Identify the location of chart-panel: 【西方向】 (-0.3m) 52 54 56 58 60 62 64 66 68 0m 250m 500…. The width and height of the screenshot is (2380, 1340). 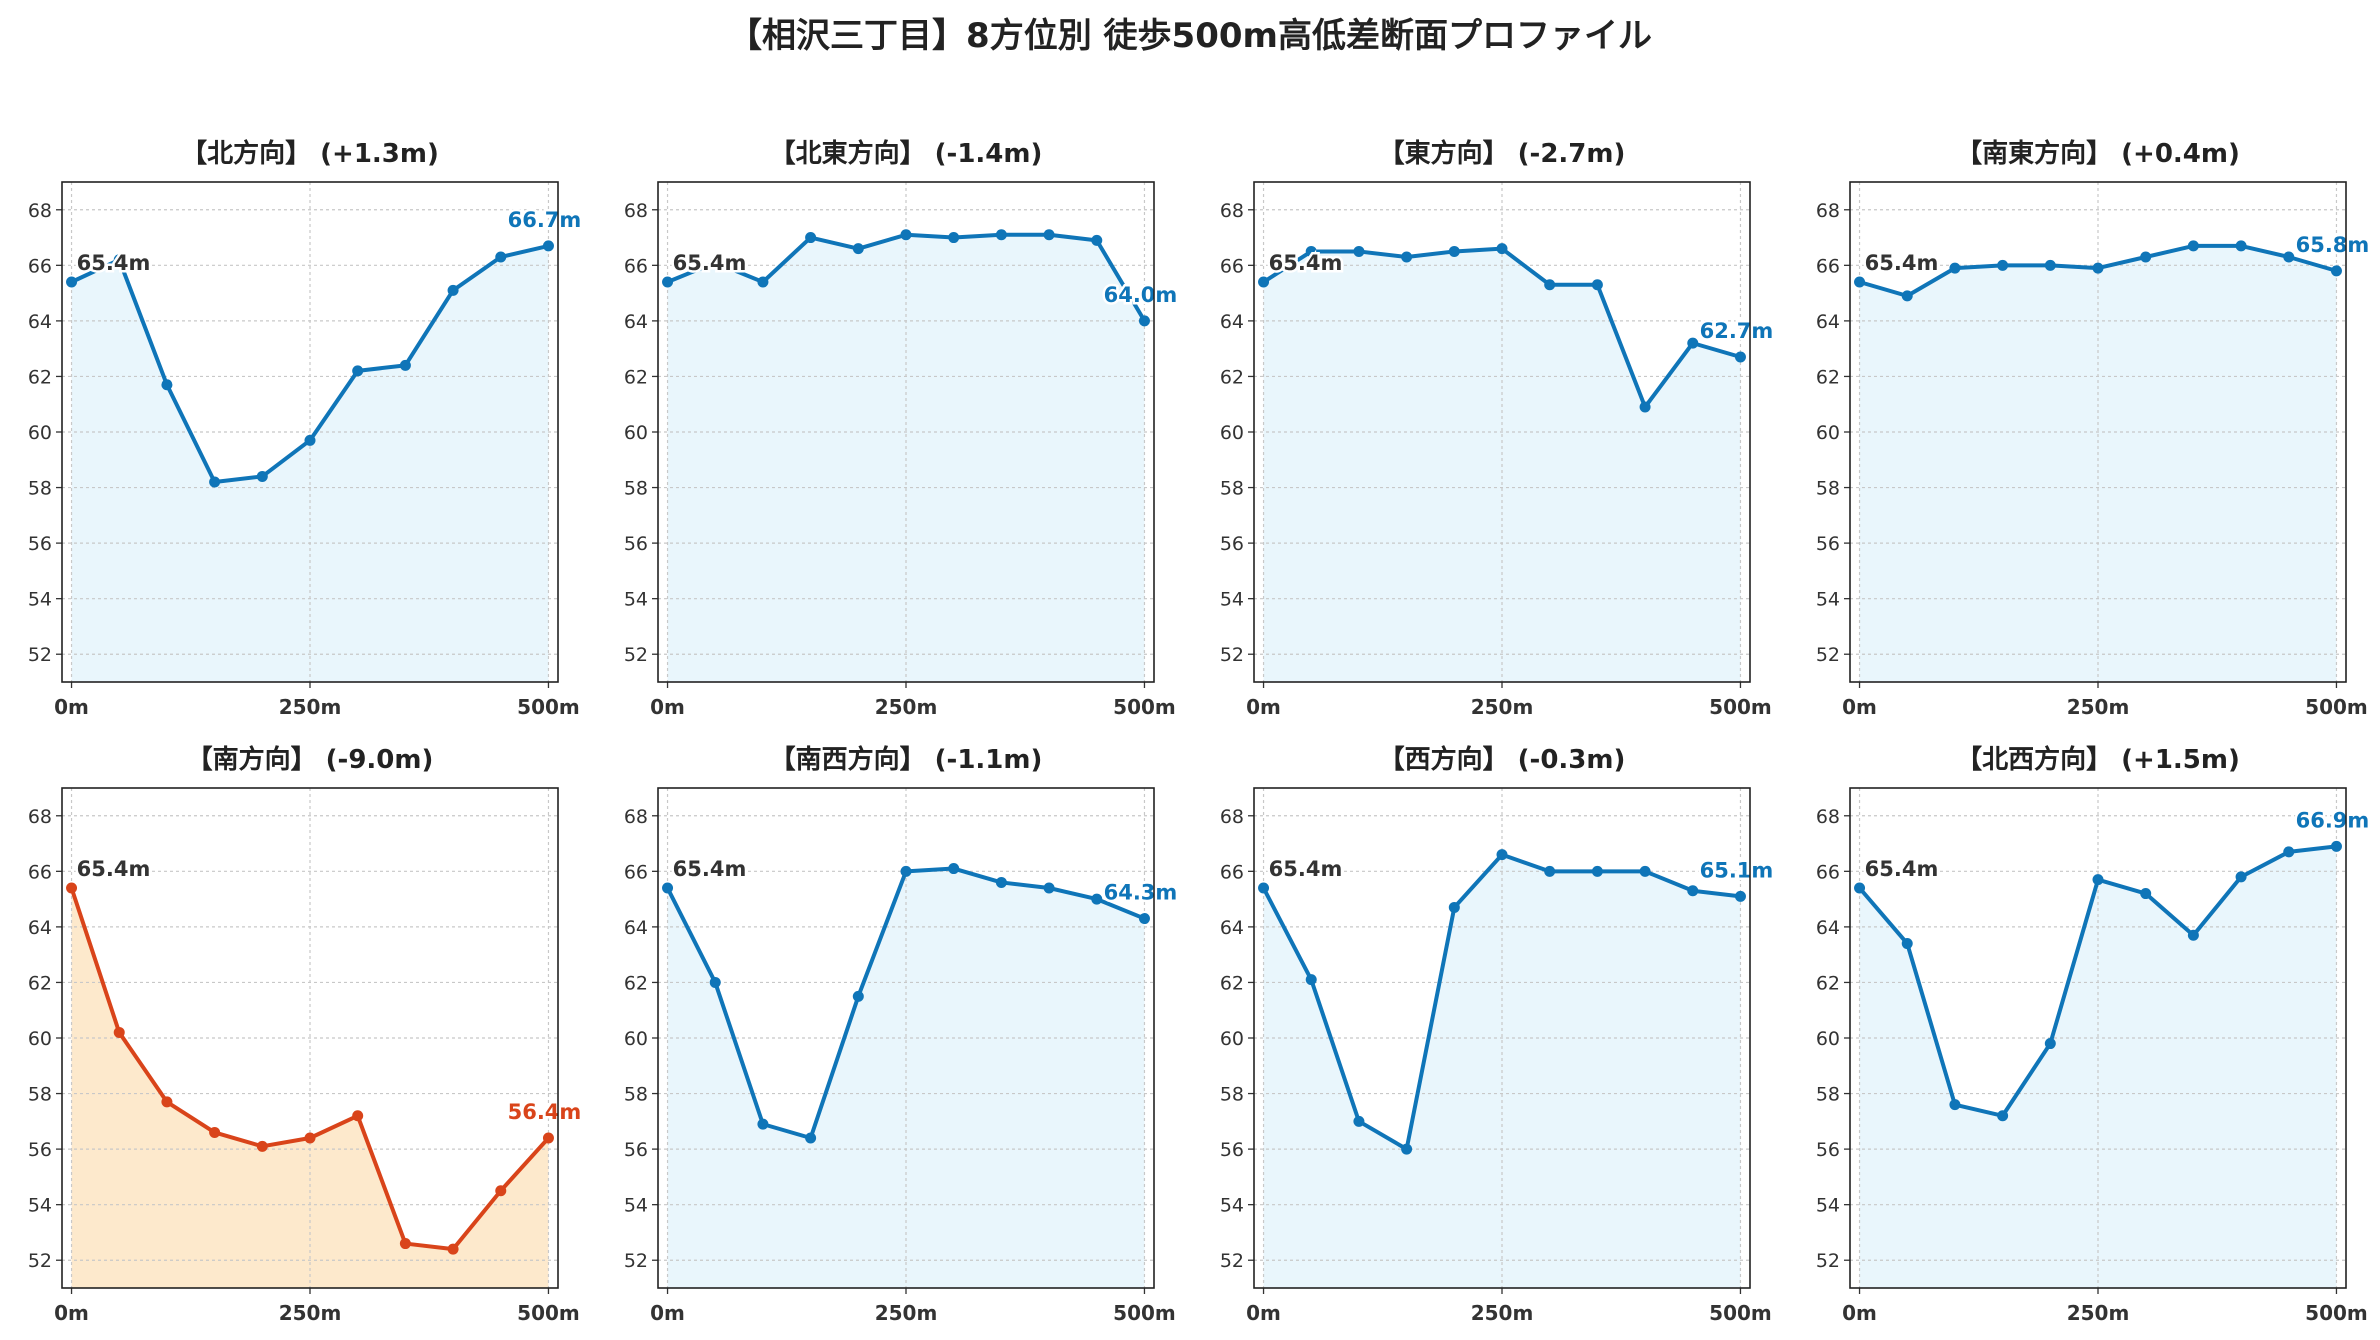
(1498, 1034).